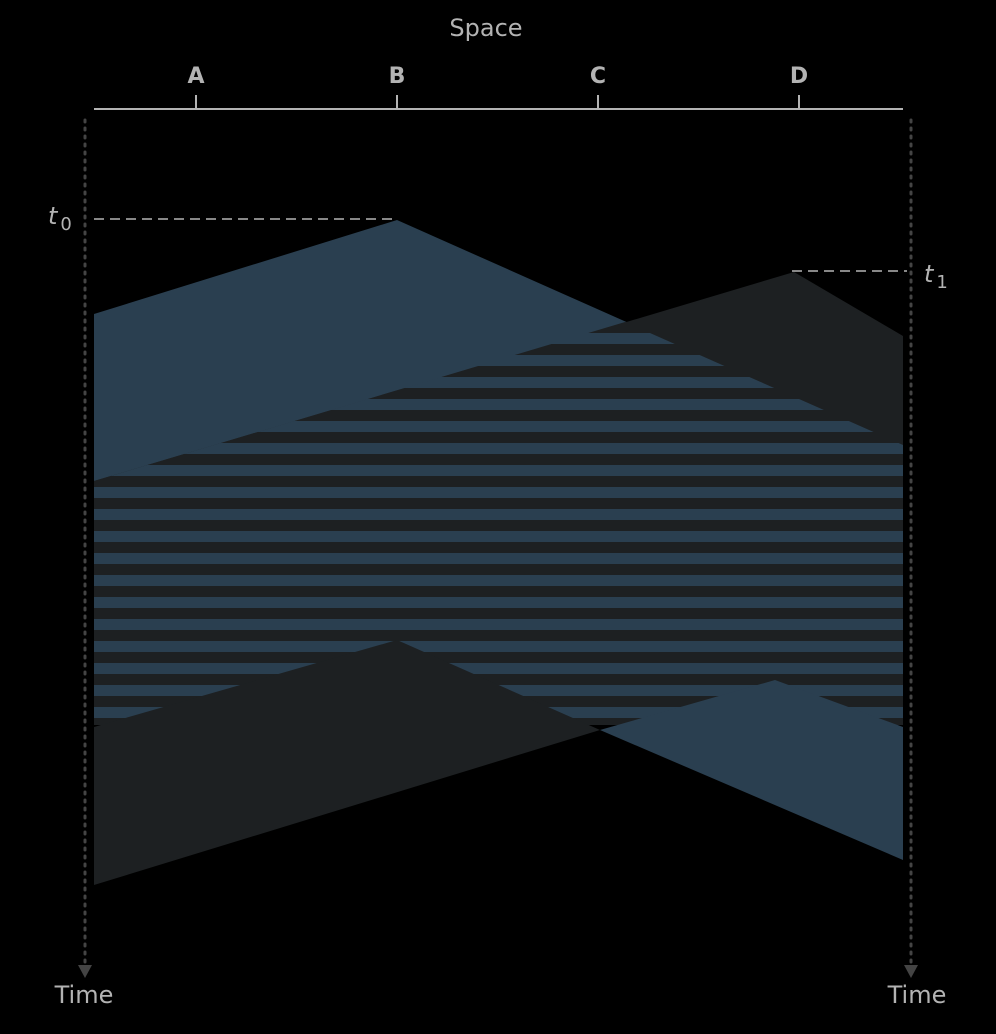 Image resolution: width=996 pixels, height=1034 pixels. I want to click on light-cone-lower-d, so click(751, 770).